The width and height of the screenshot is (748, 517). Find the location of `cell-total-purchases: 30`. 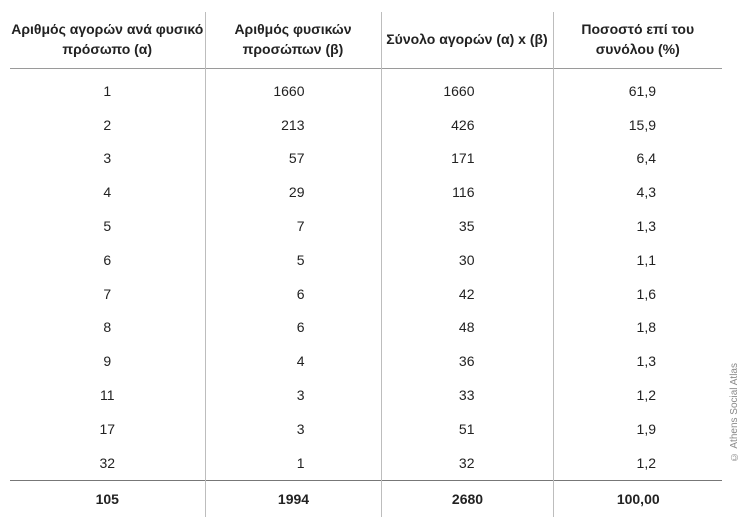

cell-total-purchases: 30 is located at coordinates (466, 259).